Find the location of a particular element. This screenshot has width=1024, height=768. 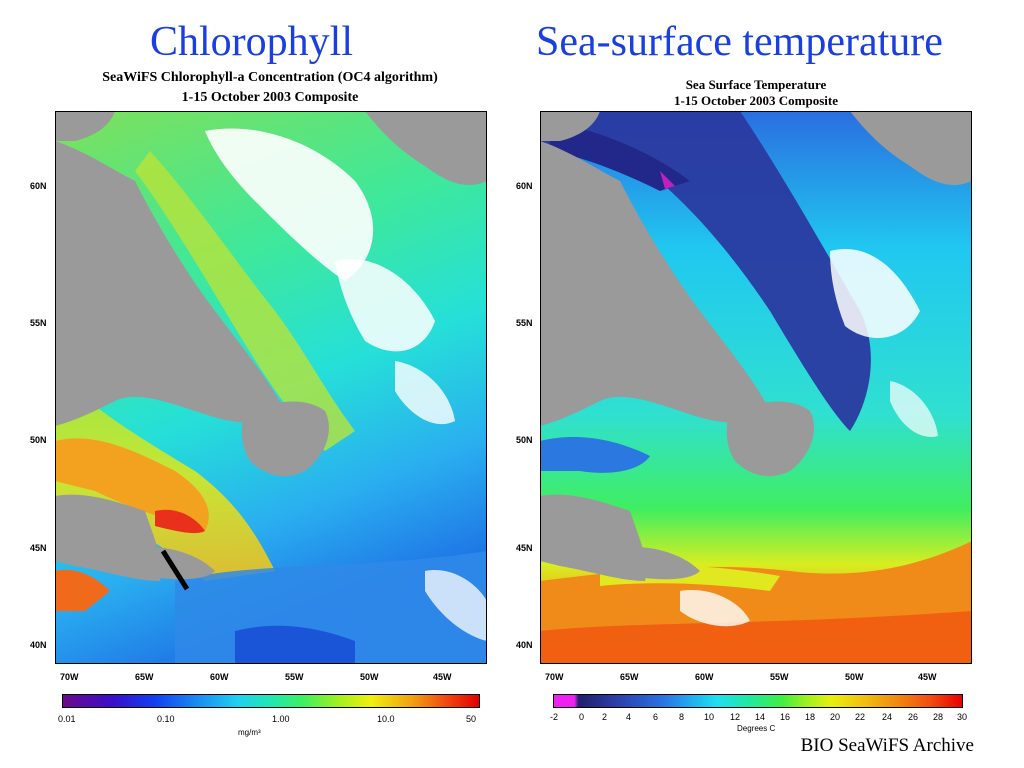

sst-colorbar-tick: 6 is located at coordinates (656, 717).